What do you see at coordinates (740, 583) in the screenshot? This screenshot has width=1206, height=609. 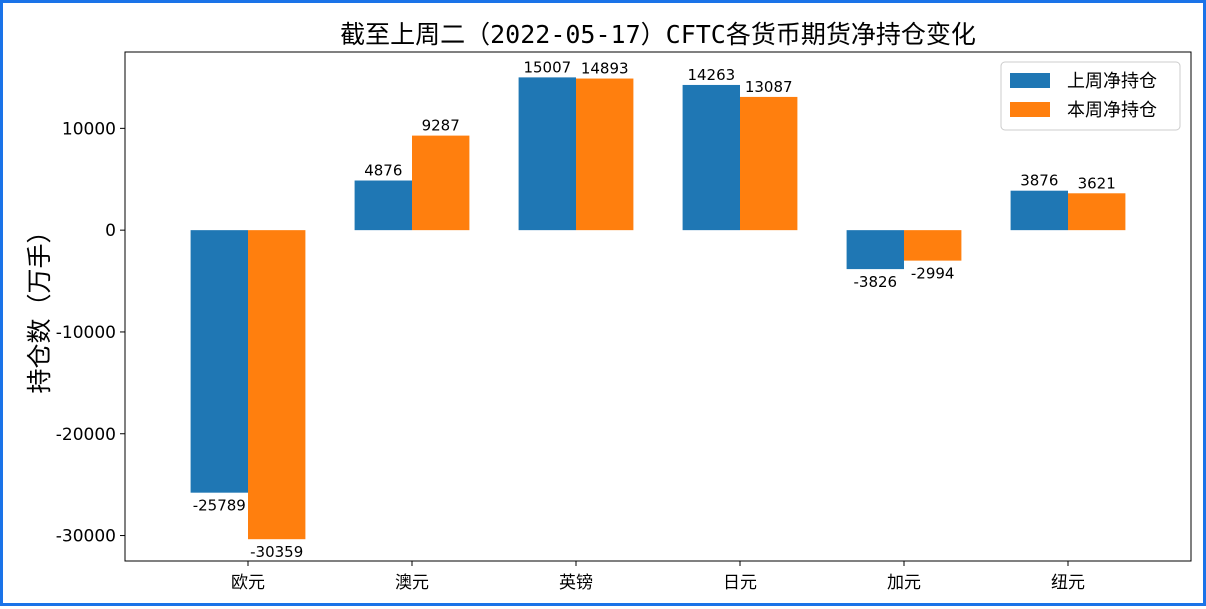 I see `x-tick-label: 日元` at bounding box center [740, 583].